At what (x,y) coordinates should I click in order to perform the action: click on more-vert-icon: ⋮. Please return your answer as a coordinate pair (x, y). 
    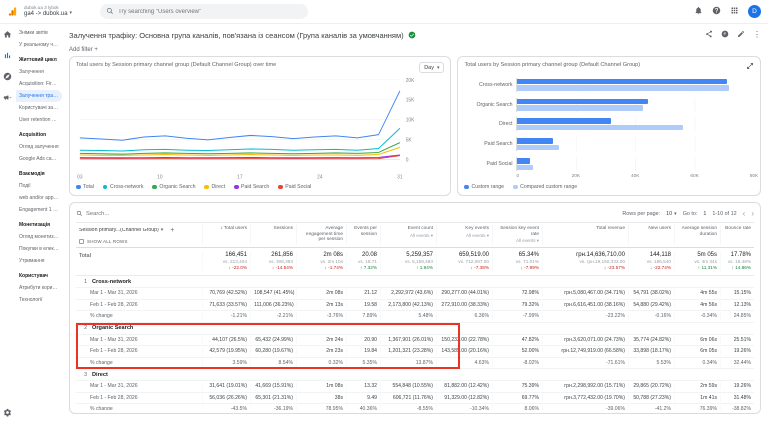
    Looking at the image, I should click on (757, 34).